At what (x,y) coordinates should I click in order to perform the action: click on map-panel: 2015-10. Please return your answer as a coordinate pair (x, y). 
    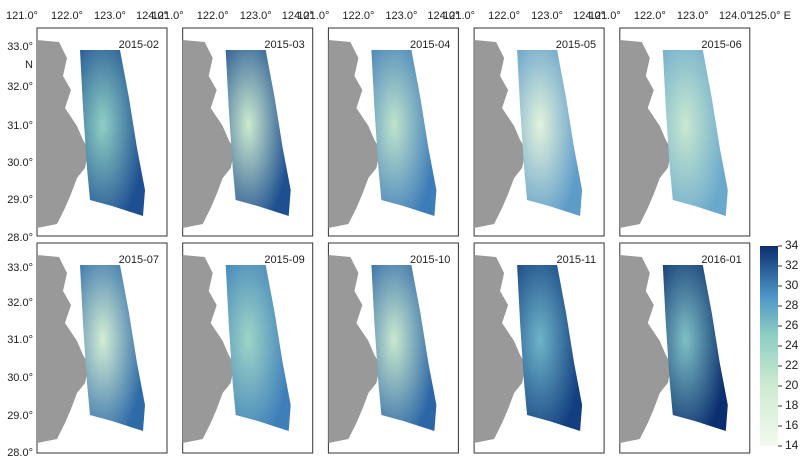
    Looking at the image, I should click on (393, 348).